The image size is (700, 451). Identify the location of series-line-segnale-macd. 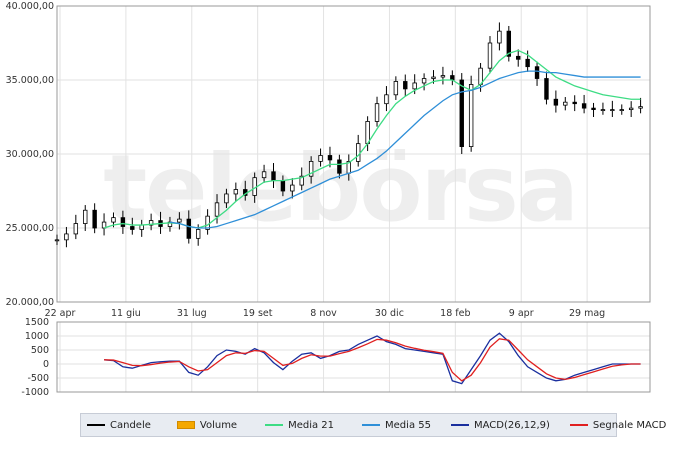
(372, 360).